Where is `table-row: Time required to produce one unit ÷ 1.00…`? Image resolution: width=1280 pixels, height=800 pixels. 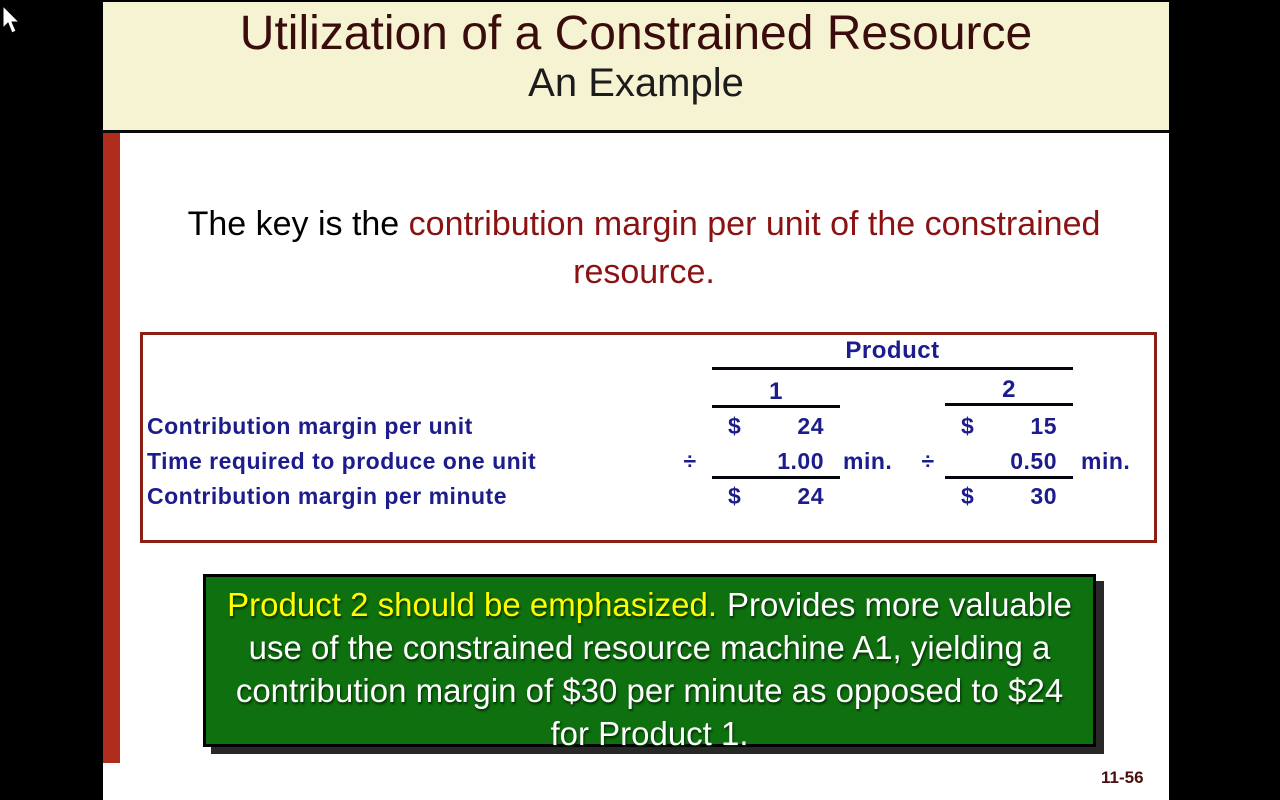 table-row: Time required to produce one unit ÷ 1.00… is located at coordinates (648, 462).